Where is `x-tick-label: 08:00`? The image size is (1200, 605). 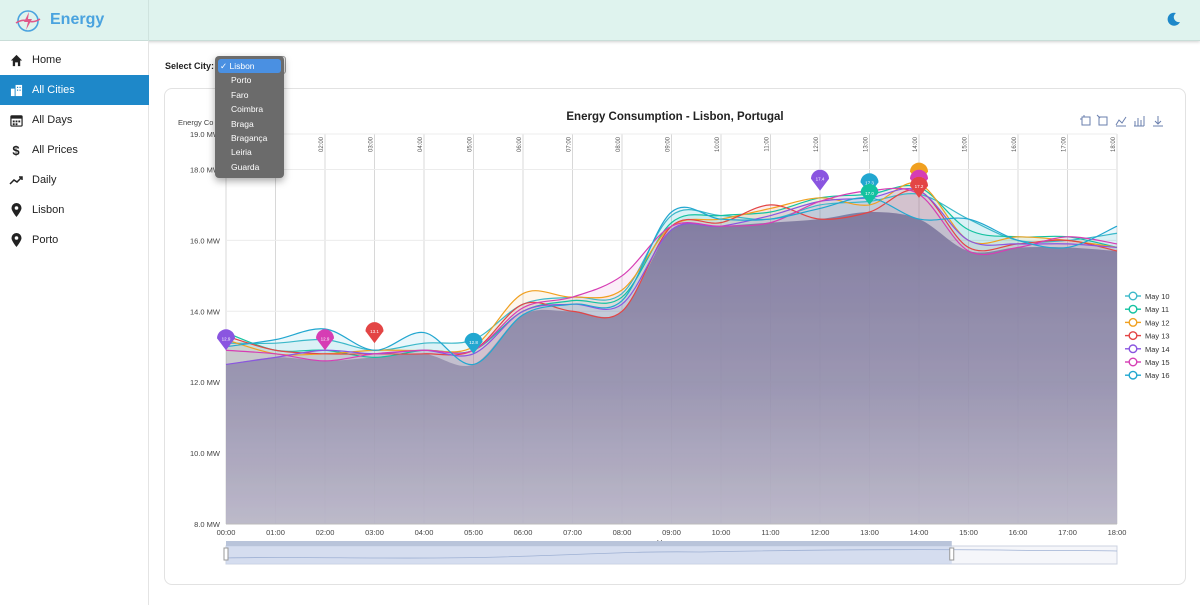 x-tick-label: 08:00 is located at coordinates (622, 532).